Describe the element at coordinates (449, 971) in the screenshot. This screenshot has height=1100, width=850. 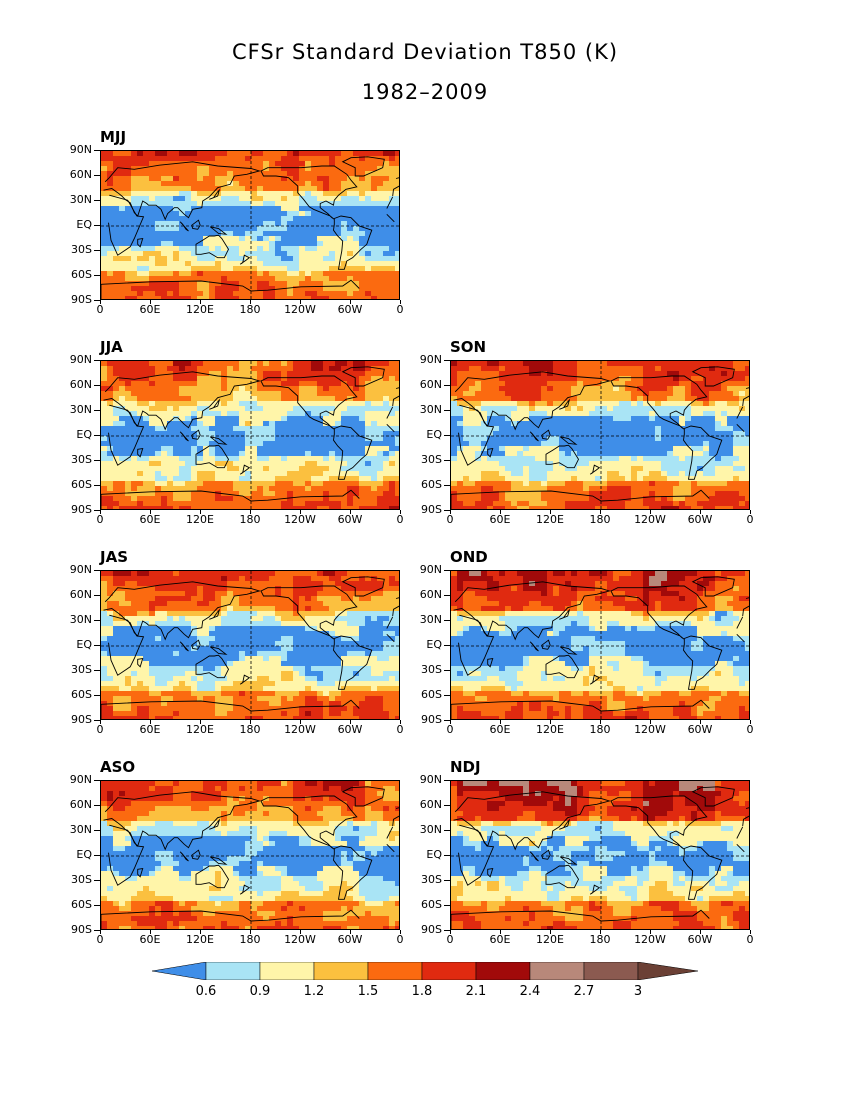
I see `colorbar-segment` at that location.